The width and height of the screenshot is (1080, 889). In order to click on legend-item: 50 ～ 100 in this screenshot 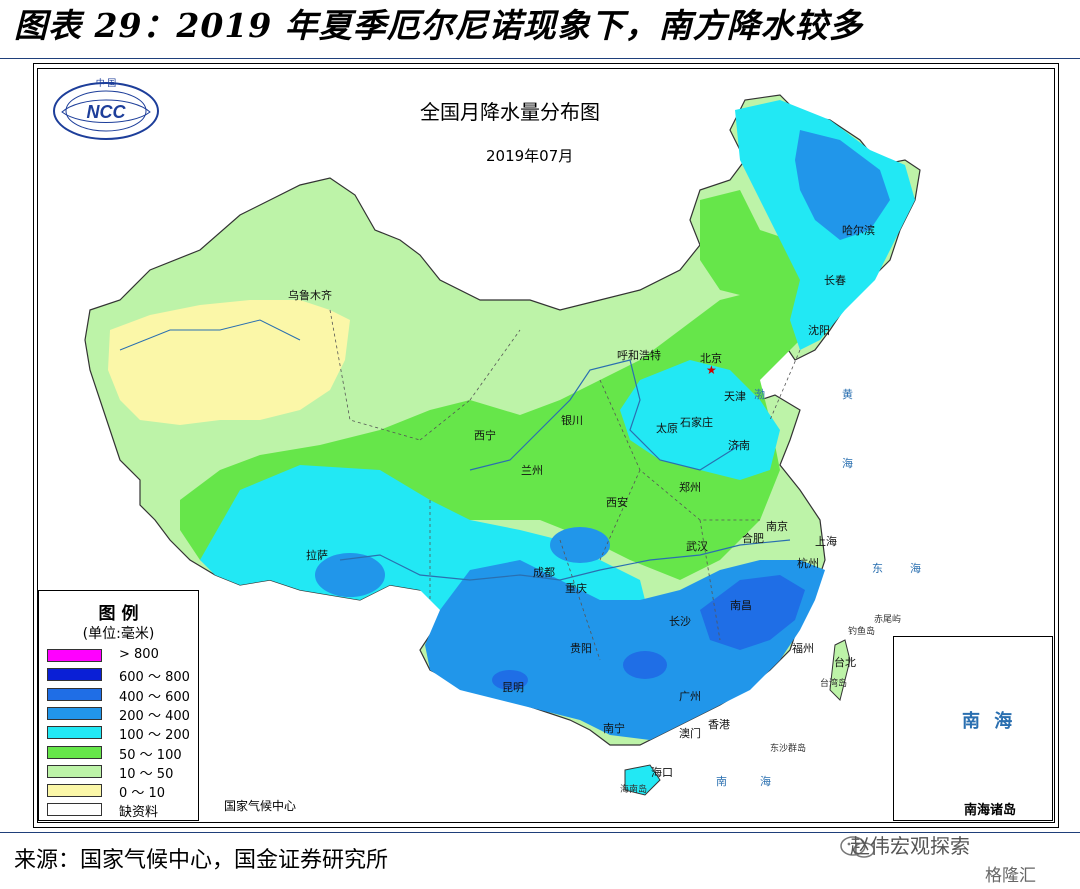, I will do `click(122, 754)`.